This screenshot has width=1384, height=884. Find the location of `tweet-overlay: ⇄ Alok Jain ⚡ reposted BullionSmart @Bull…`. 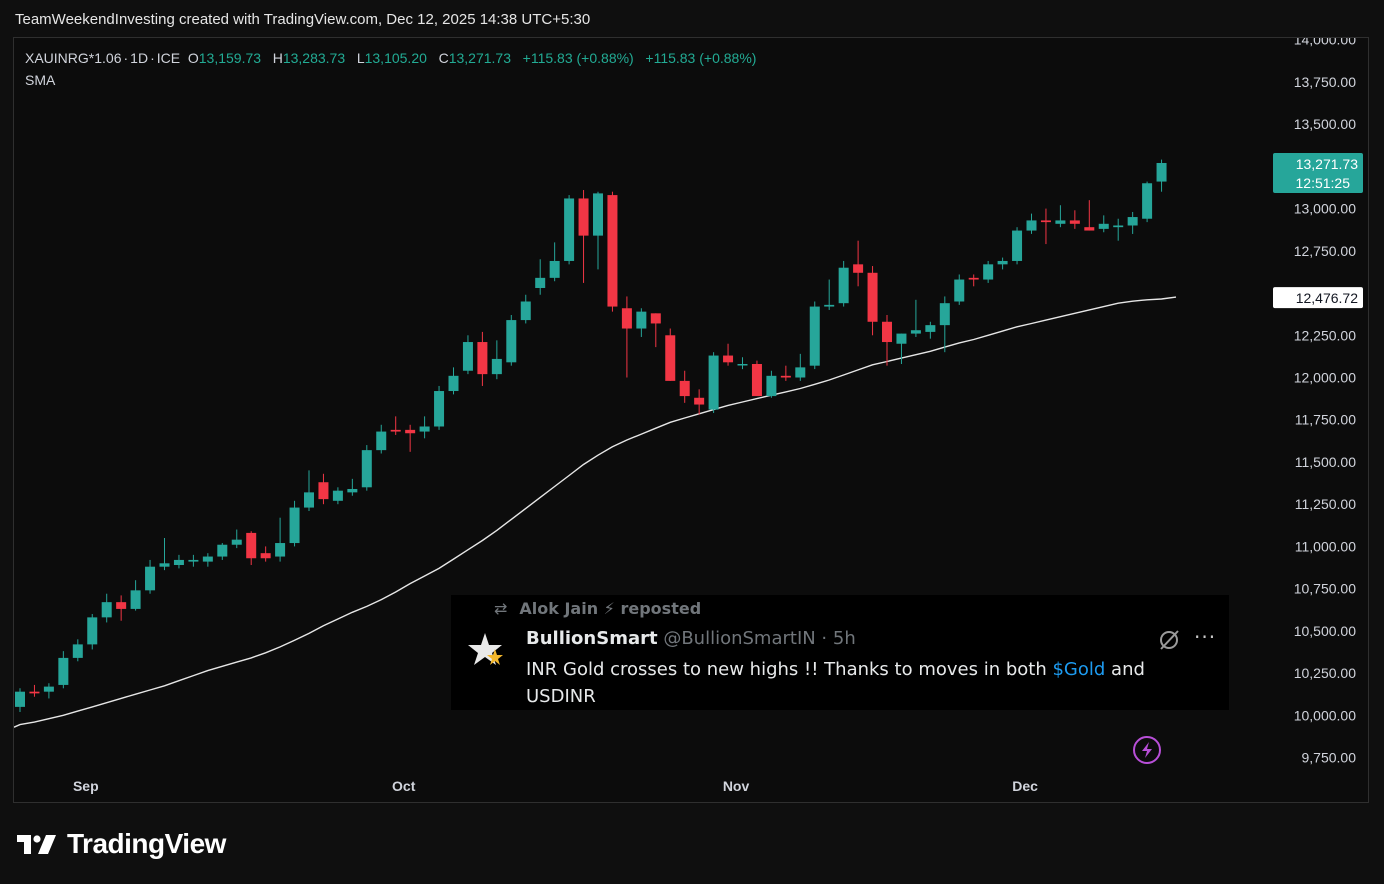

tweet-overlay: ⇄ Alok Jain ⚡ reposted BullionSmart @Bull… is located at coordinates (840, 652).